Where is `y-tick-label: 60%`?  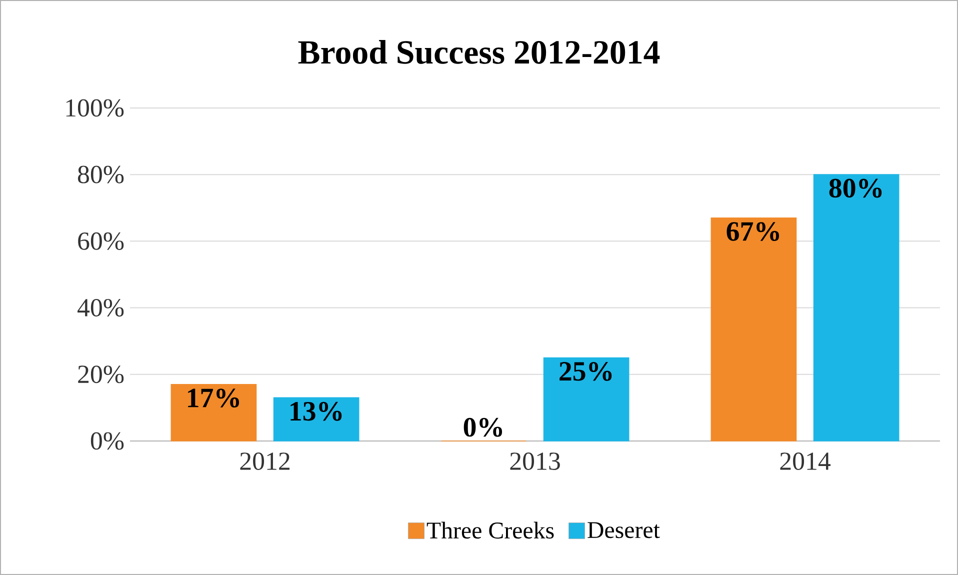
y-tick-label: 60% is located at coordinates (101, 241).